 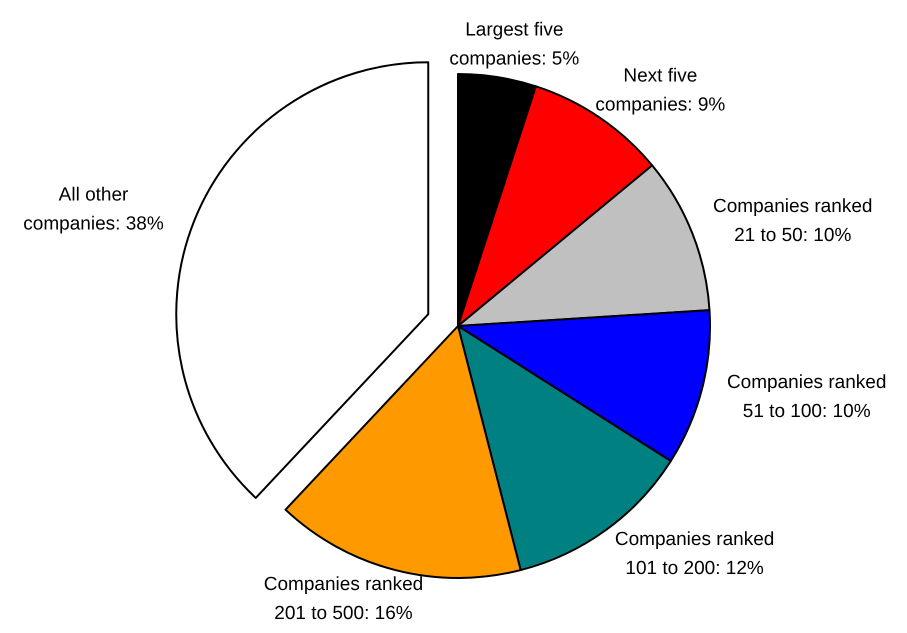 What do you see at coordinates (514, 45) in the screenshot?
I see `slice-label: Largest five companies: 5%` at bounding box center [514, 45].